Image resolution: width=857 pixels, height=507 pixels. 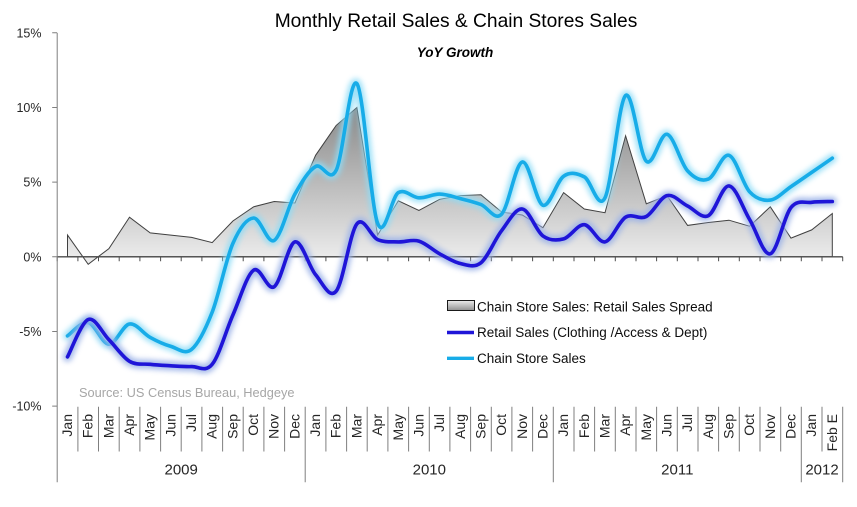 I want to click on svg-text: 15%, so click(x=28, y=33).